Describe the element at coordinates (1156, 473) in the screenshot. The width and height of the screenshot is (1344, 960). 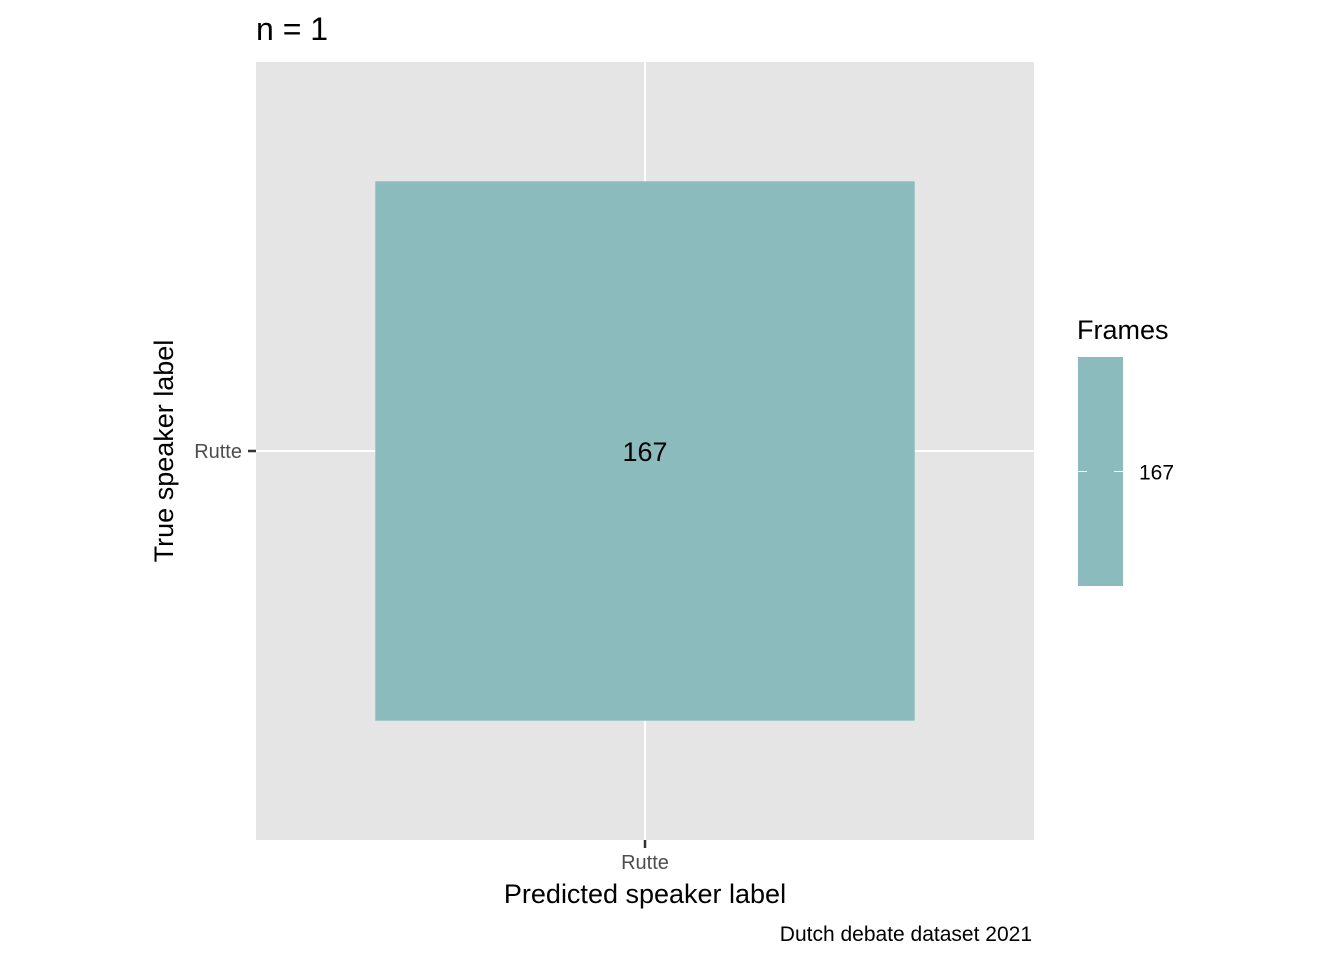
I see `legend-label: 167` at that location.